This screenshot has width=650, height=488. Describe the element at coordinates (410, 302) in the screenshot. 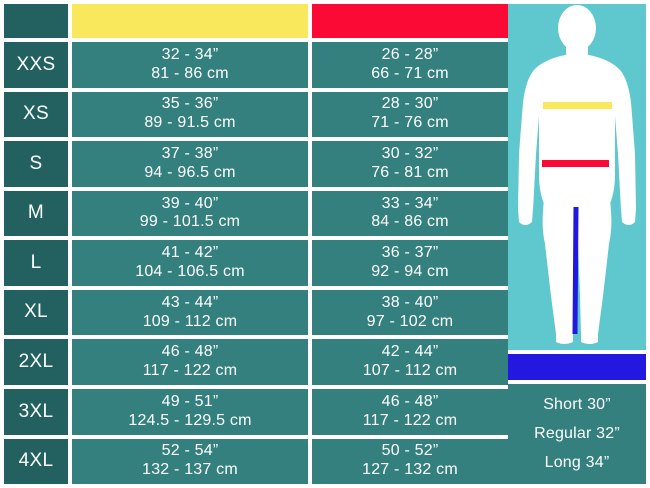

I see `waist-inches: 38 - 40”` at that location.